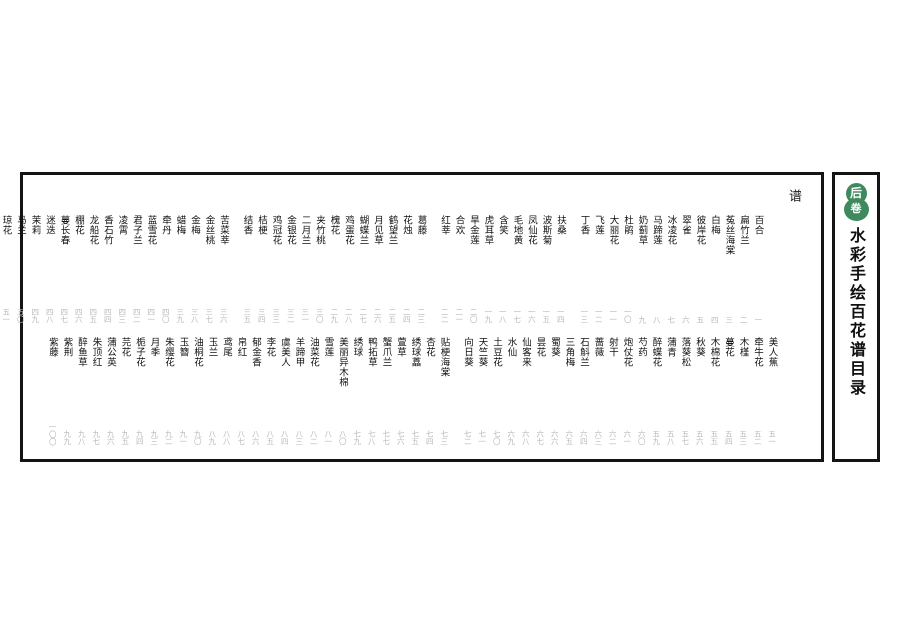 This screenshot has height=636, width=900. I want to click on toc-entry: 牵牛花 五二, so click(757, 391).